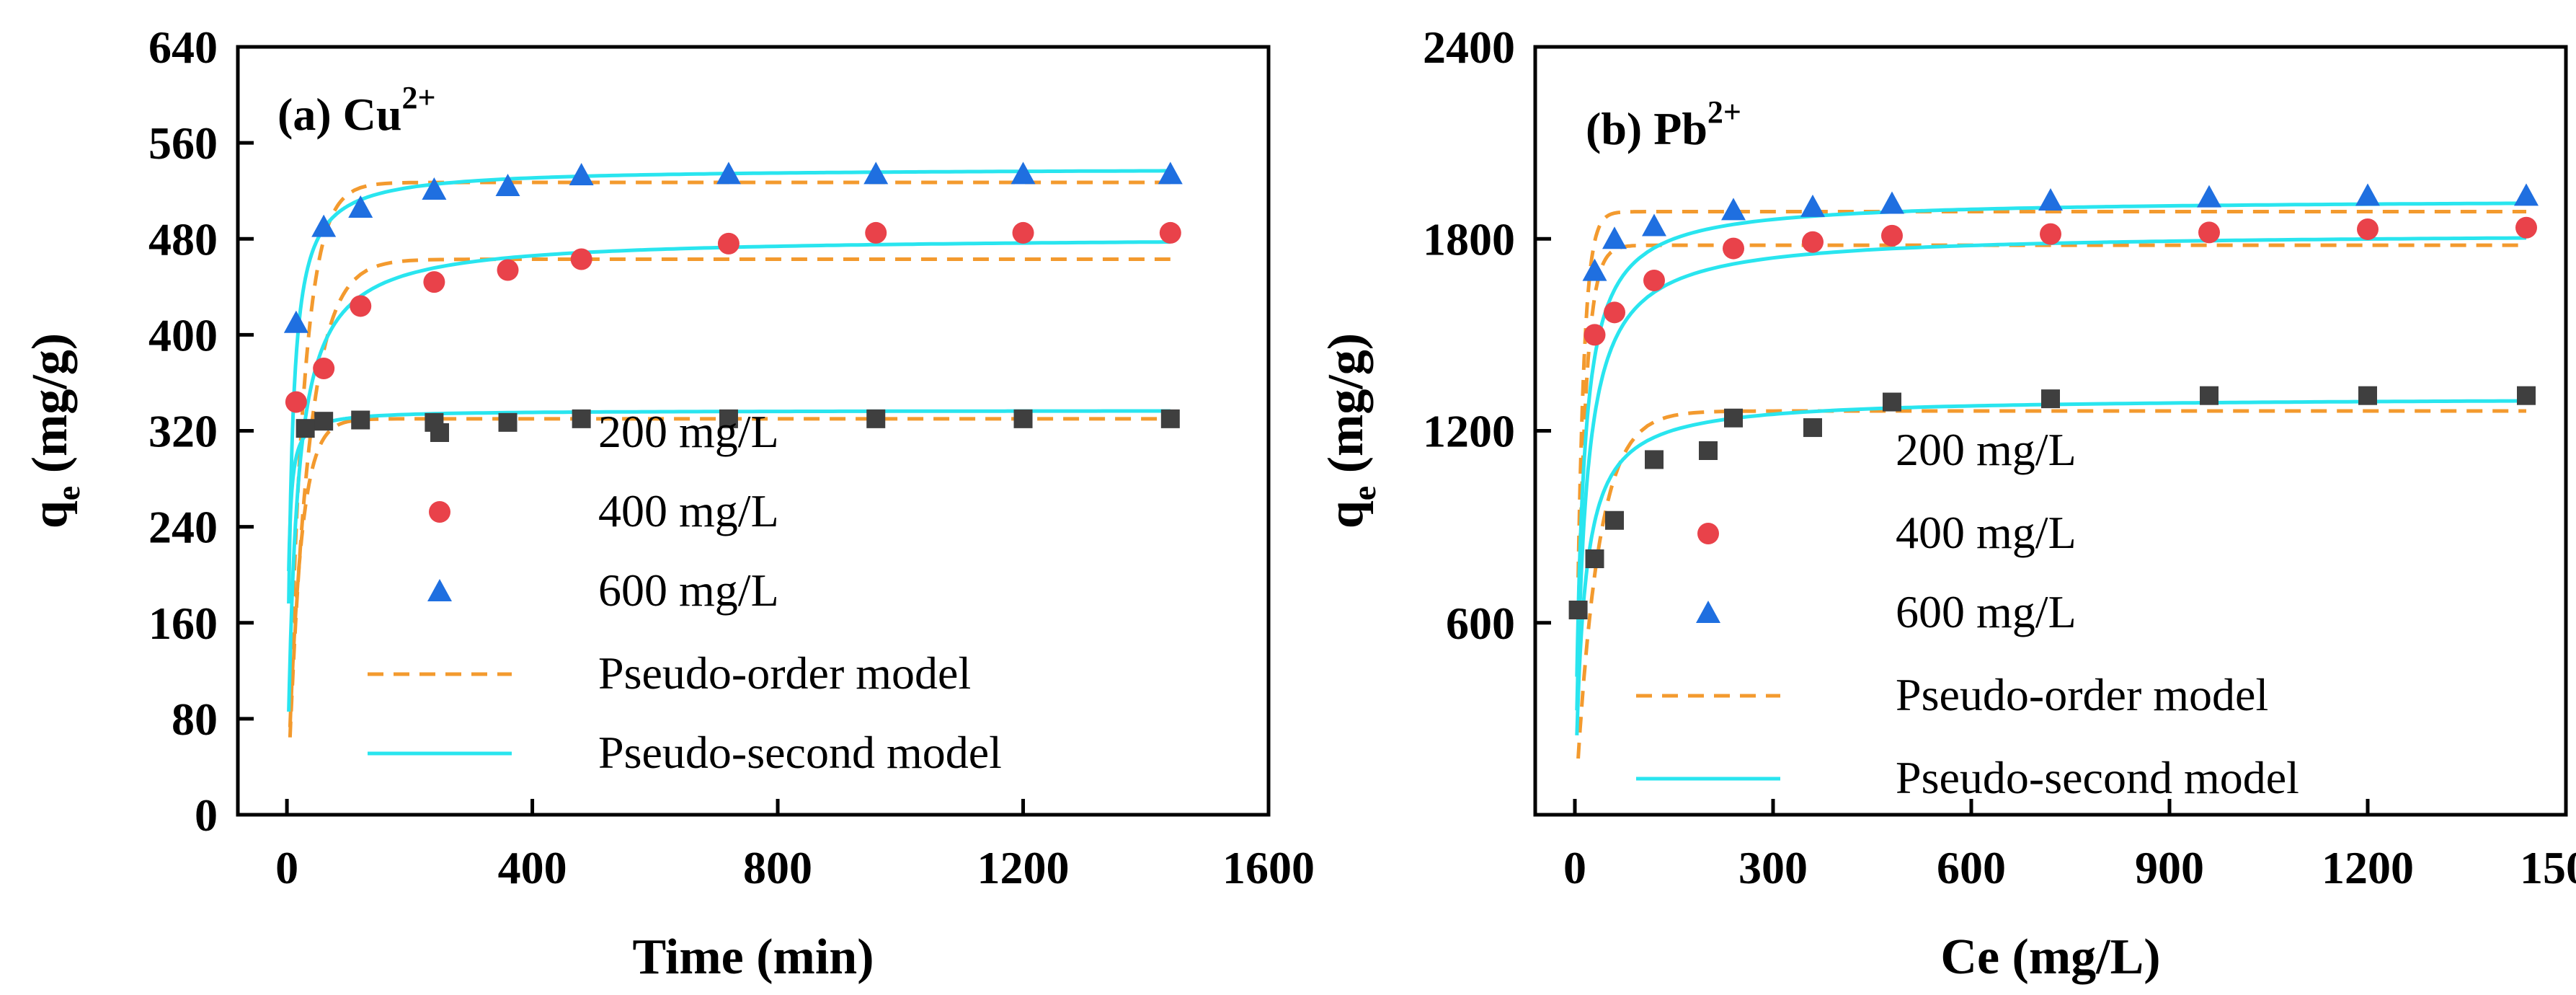 The height and width of the screenshot is (995, 2576). I want to click on legend-label: Pseudo-order model, so click(785, 673).